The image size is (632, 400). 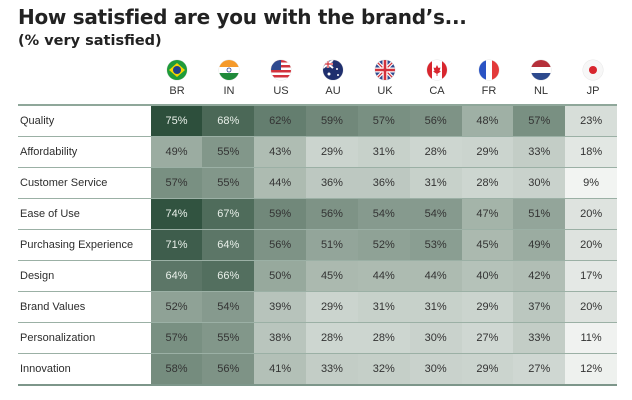 What do you see at coordinates (593, 80) in the screenshot?
I see `country-col-jp: JP` at bounding box center [593, 80].